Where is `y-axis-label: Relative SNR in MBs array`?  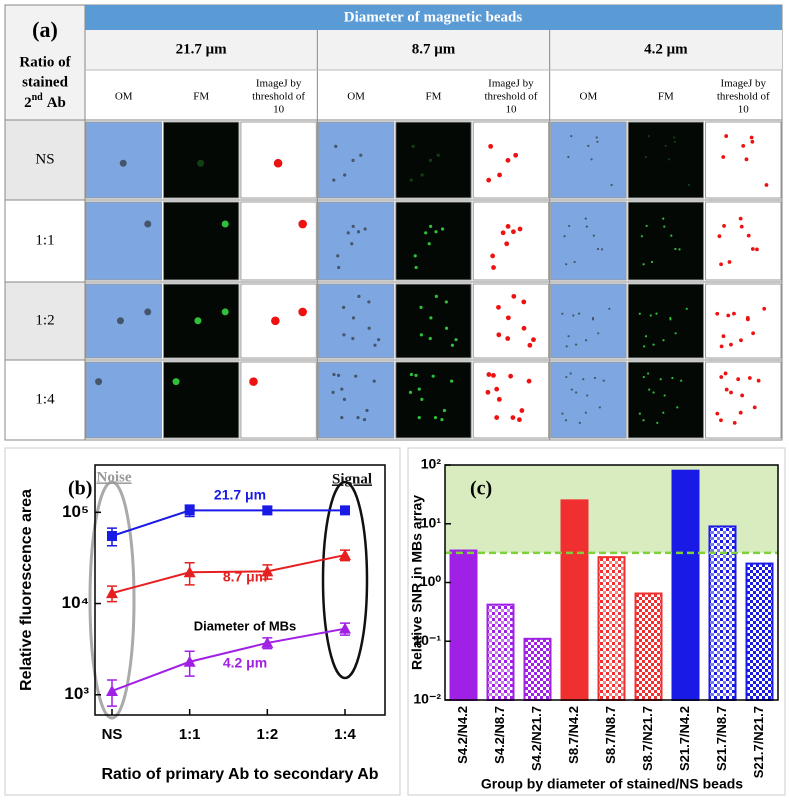
y-axis-label: Relative SNR in MBs array is located at coordinates (417, 582).